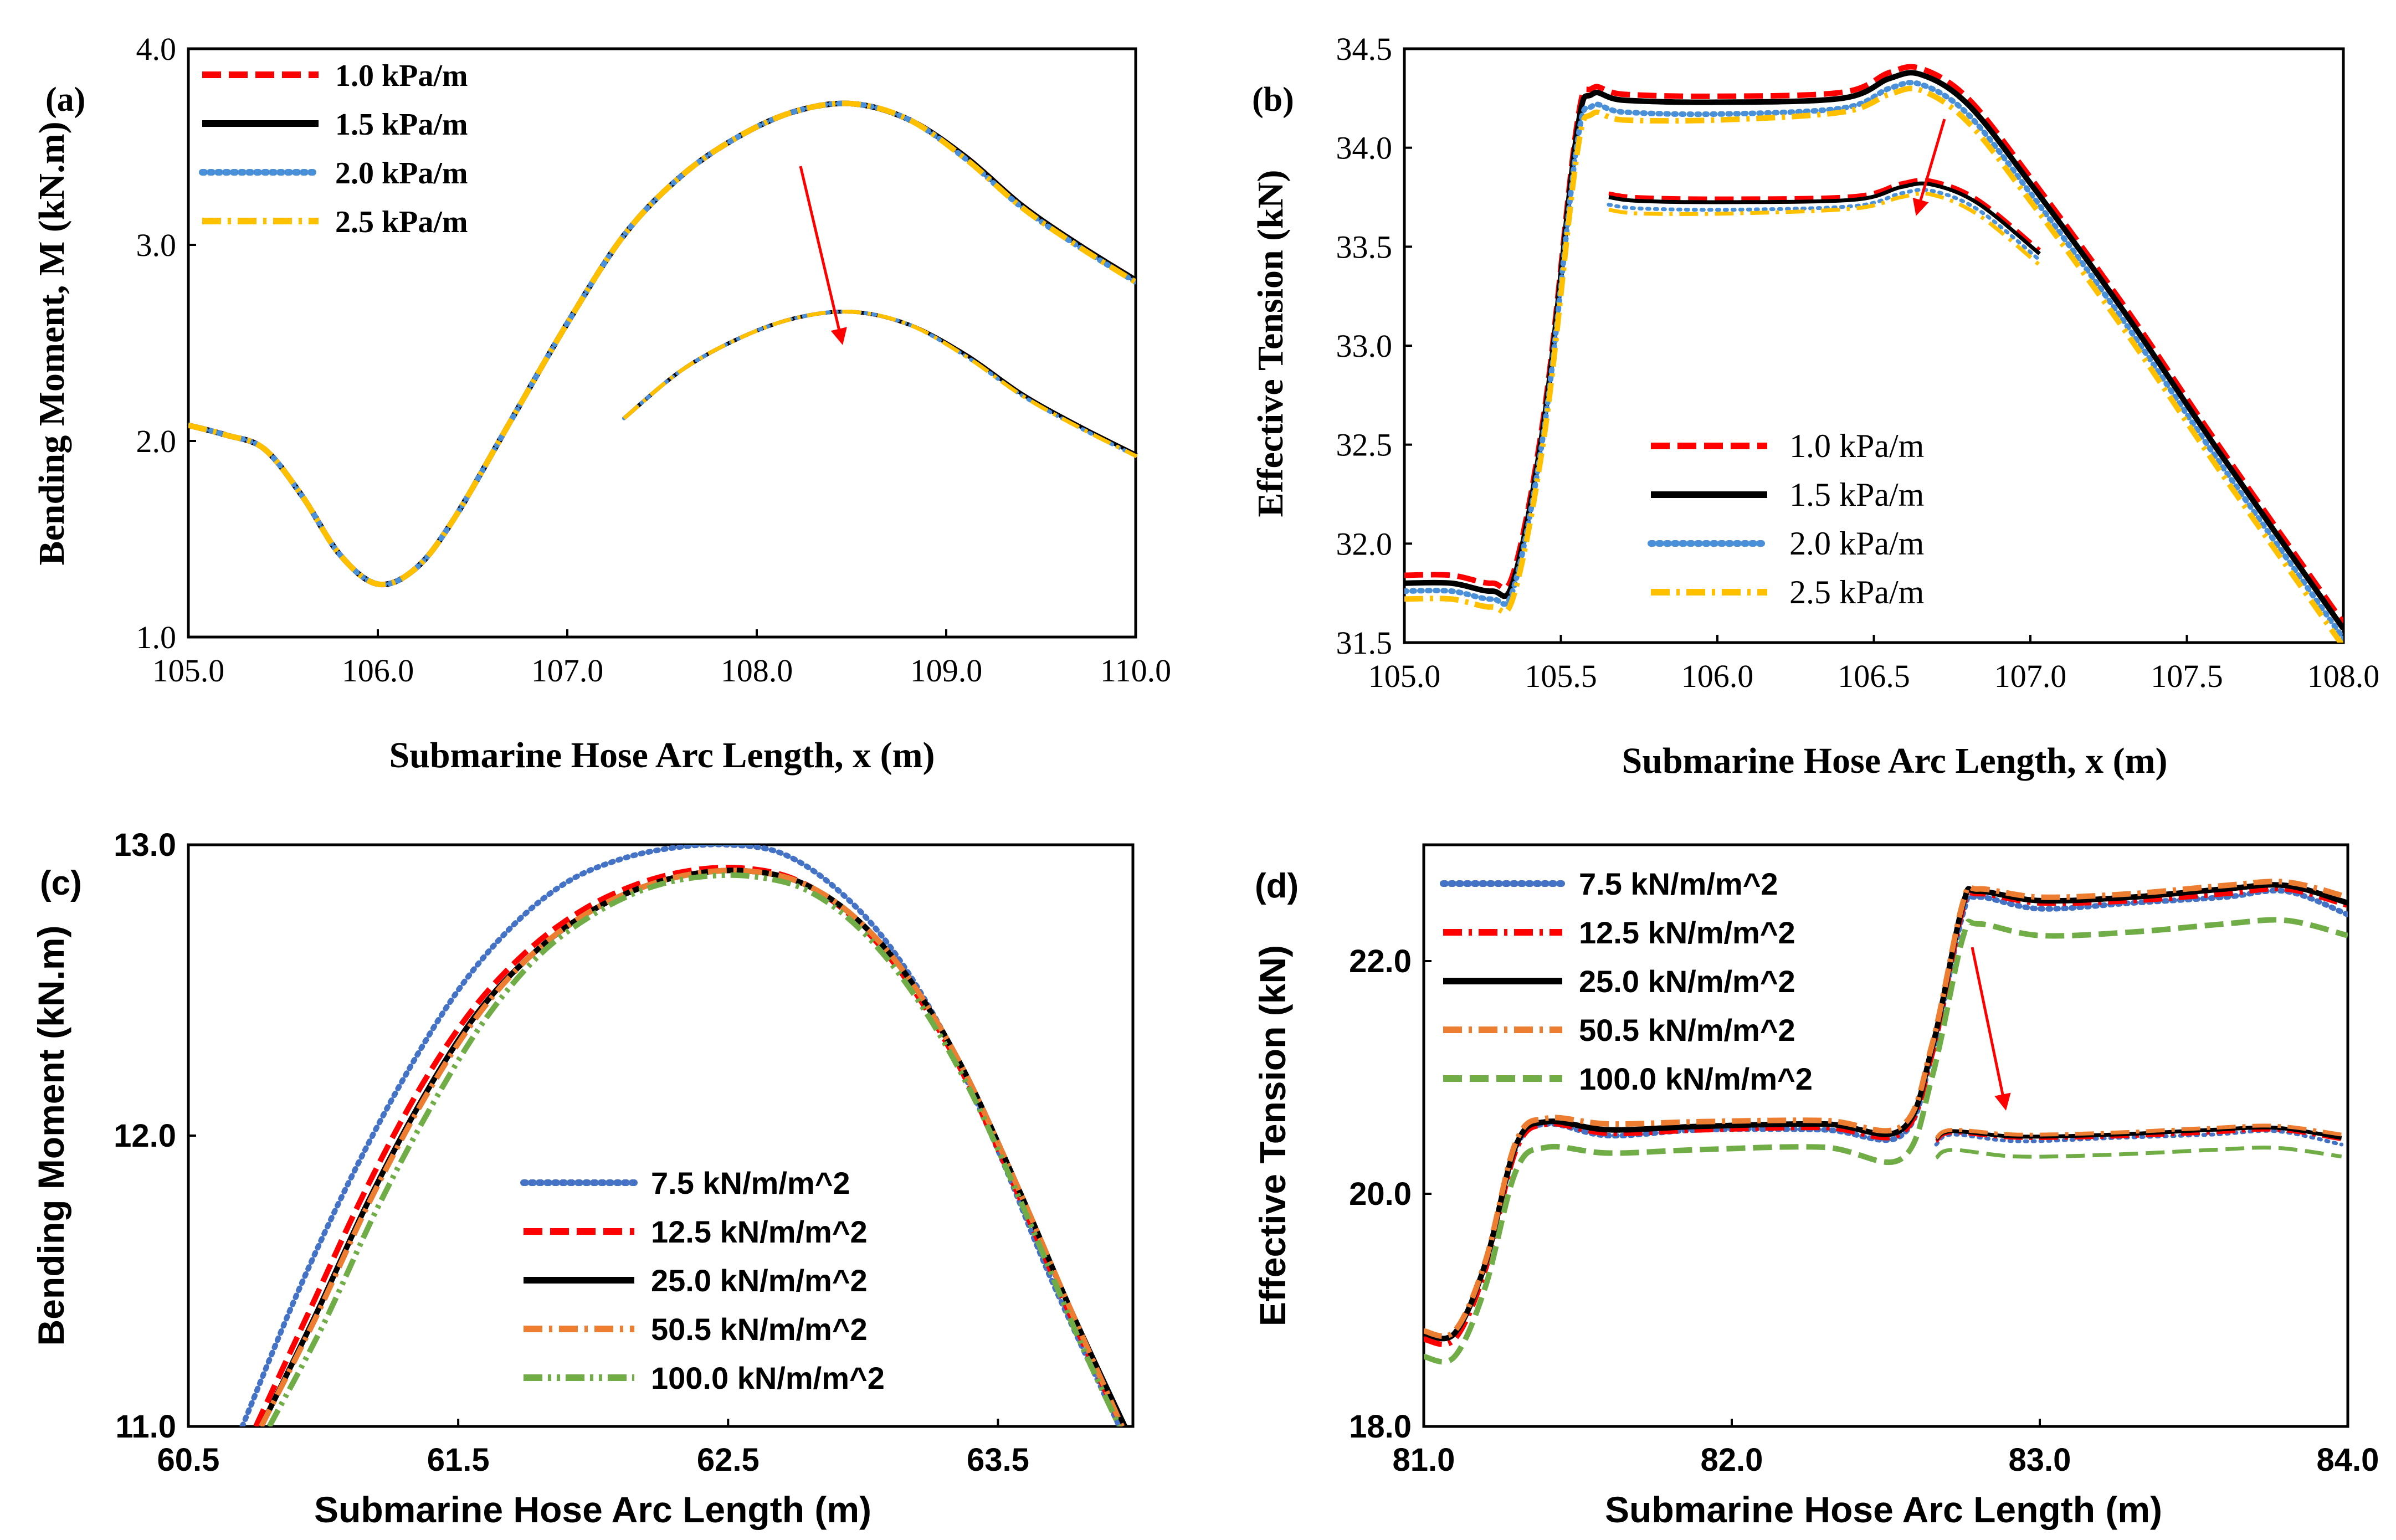 This screenshot has height=1540, width=2396. I want to click on panel-label: (d), so click(1277, 886).